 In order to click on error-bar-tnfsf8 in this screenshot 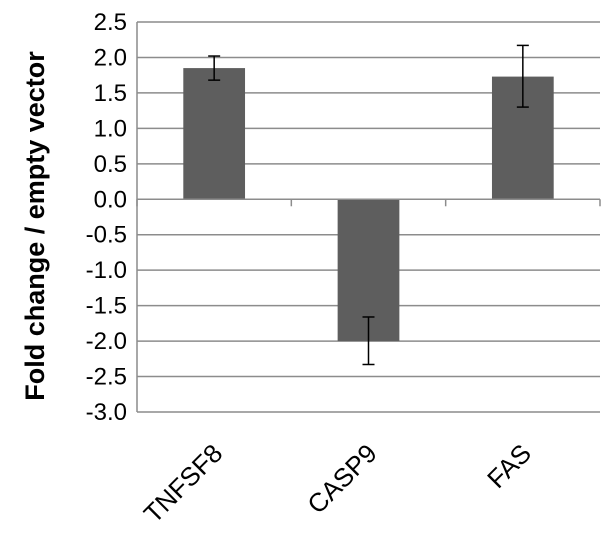, I will do `click(214, 68)`.